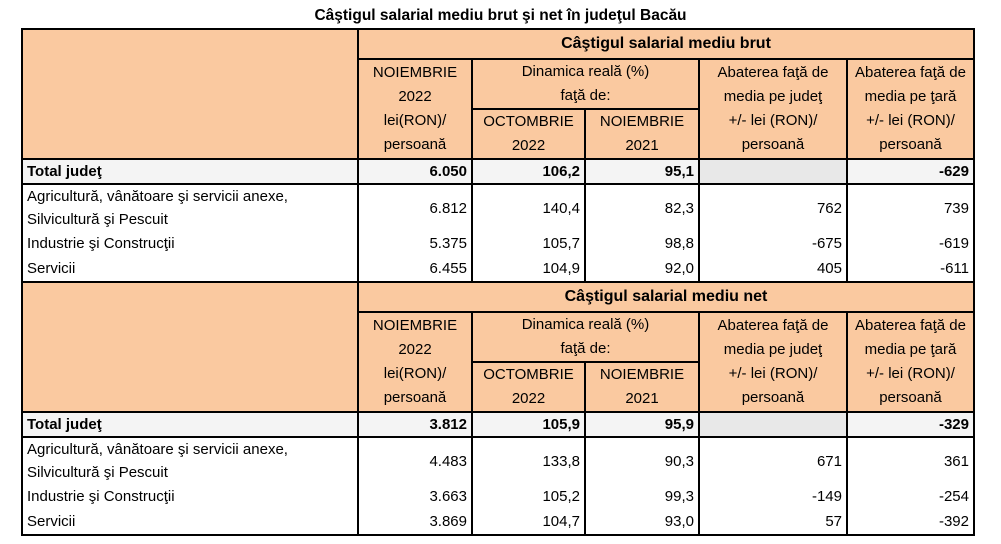 Image resolution: width=1001 pixels, height=544 pixels. Describe the element at coordinates (190, 94) in the screenshot. I see `blank-header-cell` at that location.